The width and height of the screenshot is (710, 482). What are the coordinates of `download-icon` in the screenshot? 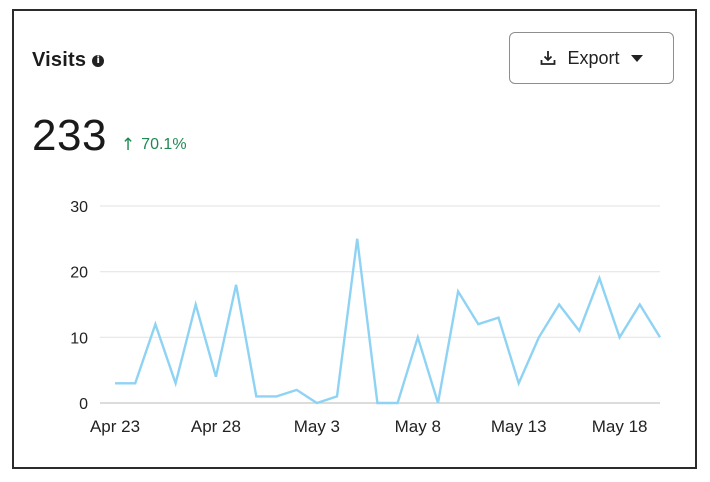 It's located at (548, 58).